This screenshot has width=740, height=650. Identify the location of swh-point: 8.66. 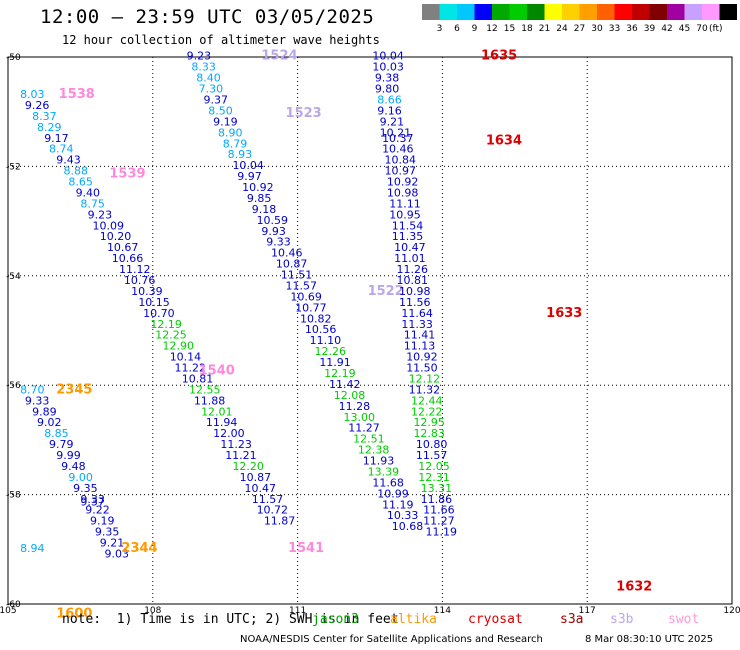
(389, 99).